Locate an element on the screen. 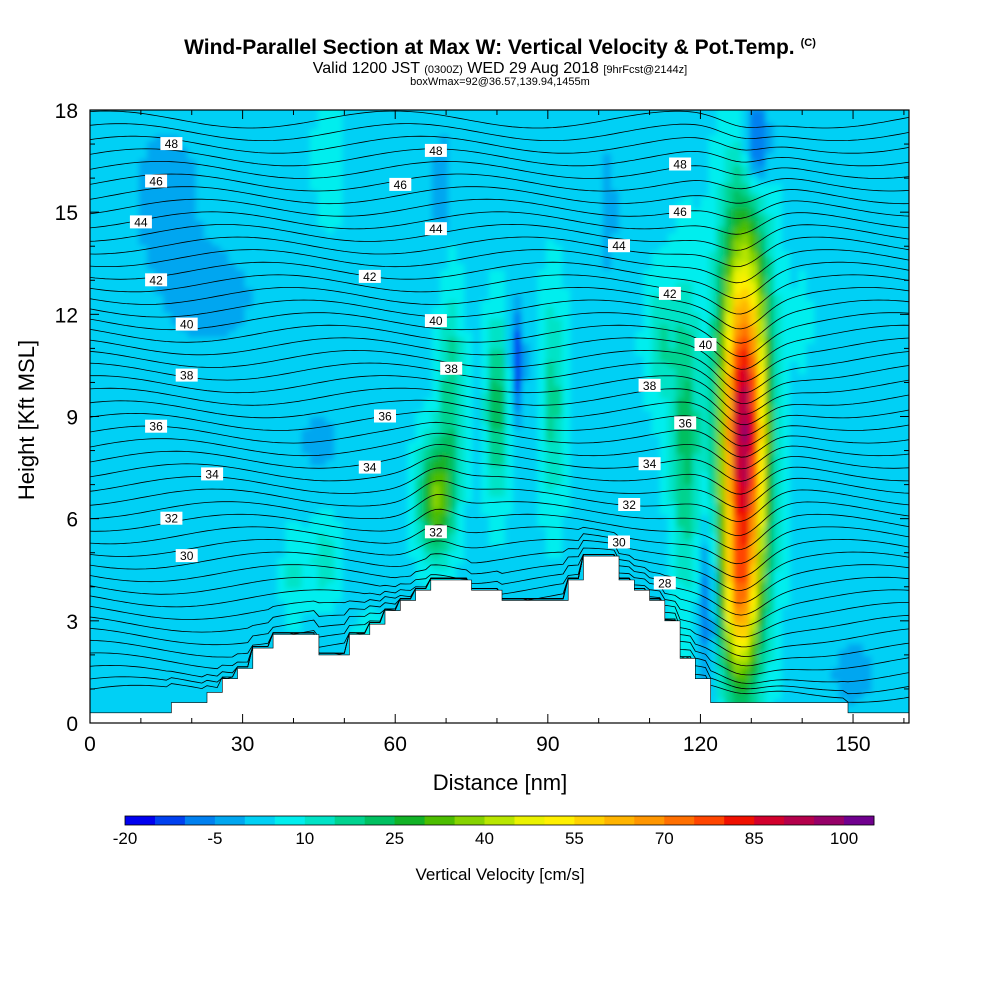 The height and width of the screenshot is (1000, 1000). isentrope-label-text: 28 is located at coordinates (665, 583).